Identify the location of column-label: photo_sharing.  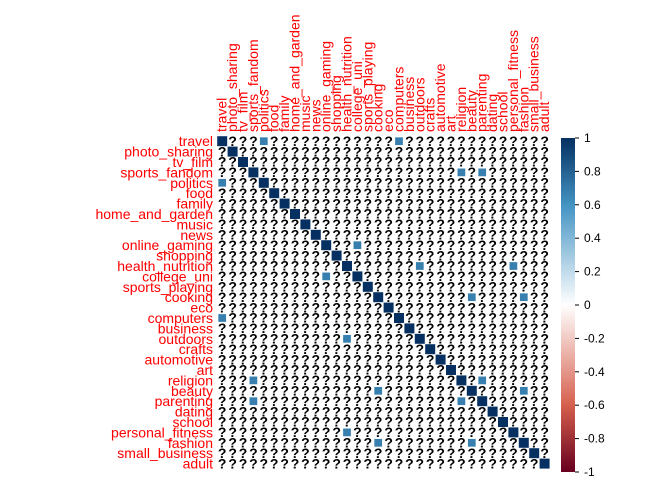
(232, 87).